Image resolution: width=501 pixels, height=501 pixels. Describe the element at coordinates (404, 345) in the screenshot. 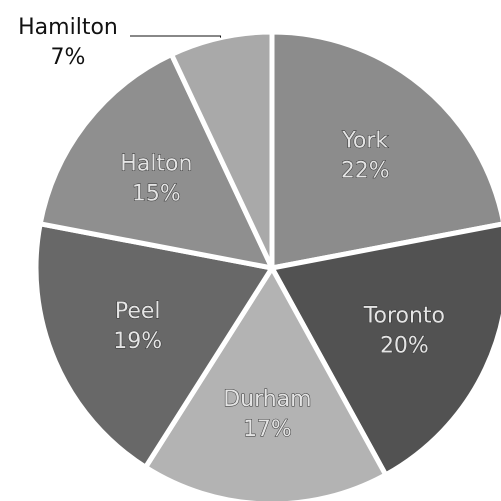

I see `slice-value-label: 20%` at that location.